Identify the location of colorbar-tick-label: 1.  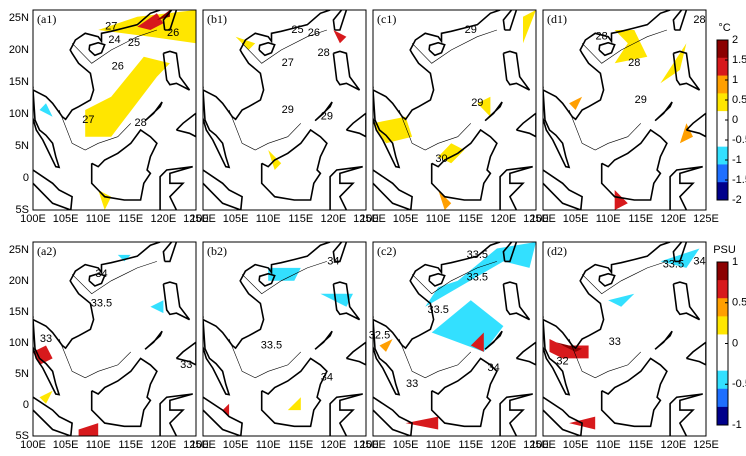
(735, 262).